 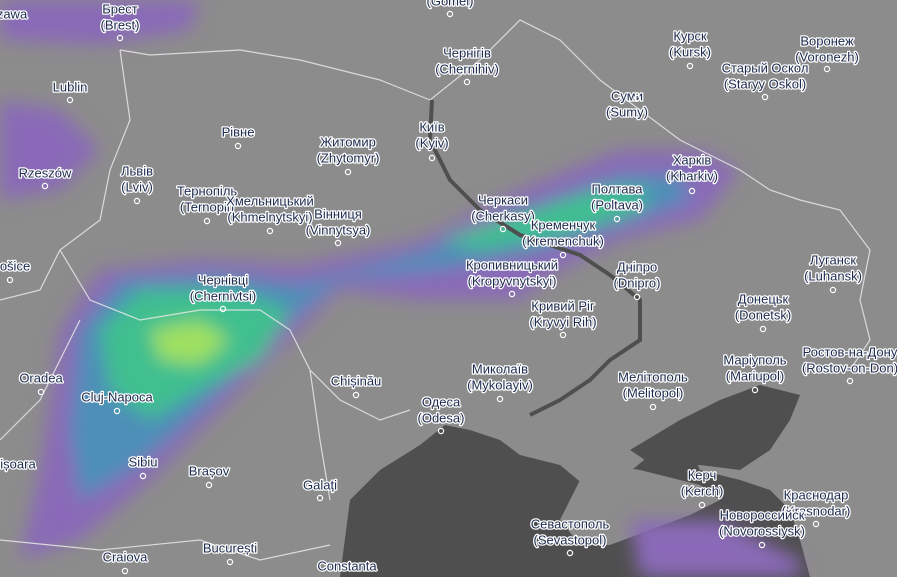 I want to click on city-name-latin: (Staryy Oskol), so click(x=765, y=83).